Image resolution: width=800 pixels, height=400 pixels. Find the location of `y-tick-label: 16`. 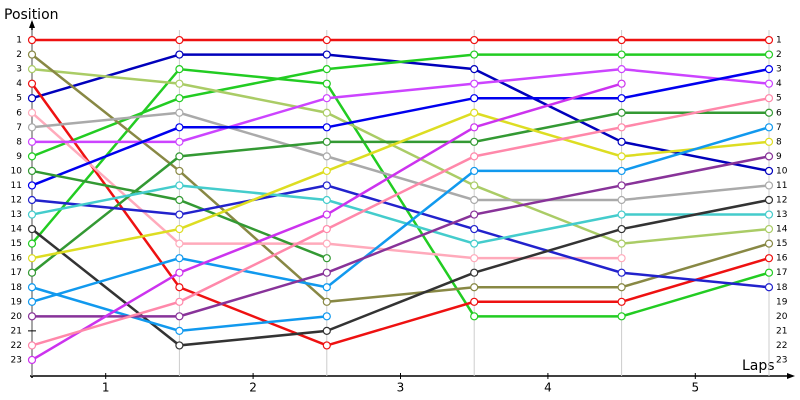

y-tick-label: 16 is located at coordinates (17, 259).